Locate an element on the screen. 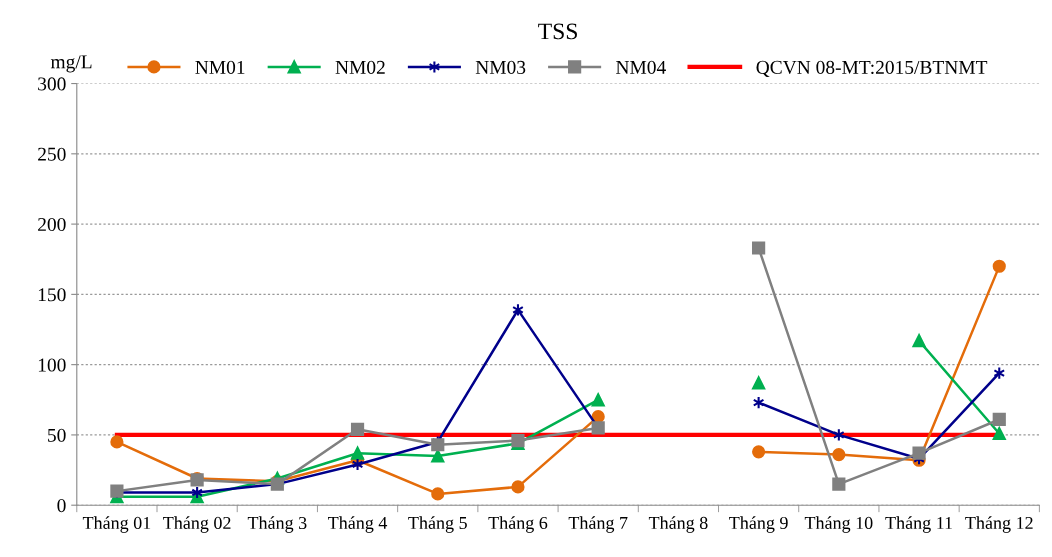 This screenshot has width=1052, height=557. y-axis-title: mg/L is located at coordinates (71, 64).